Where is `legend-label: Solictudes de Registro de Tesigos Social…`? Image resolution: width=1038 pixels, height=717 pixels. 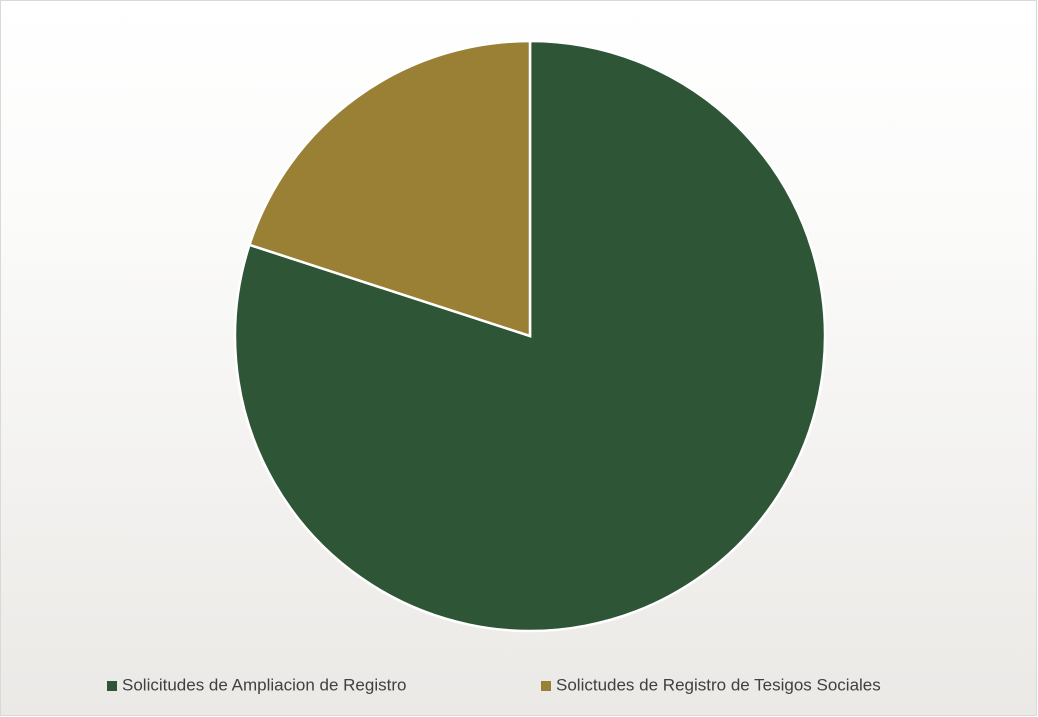 legend-label: Solictudes de Registro de Tesigos Social… is located at coordinates (718, 684).